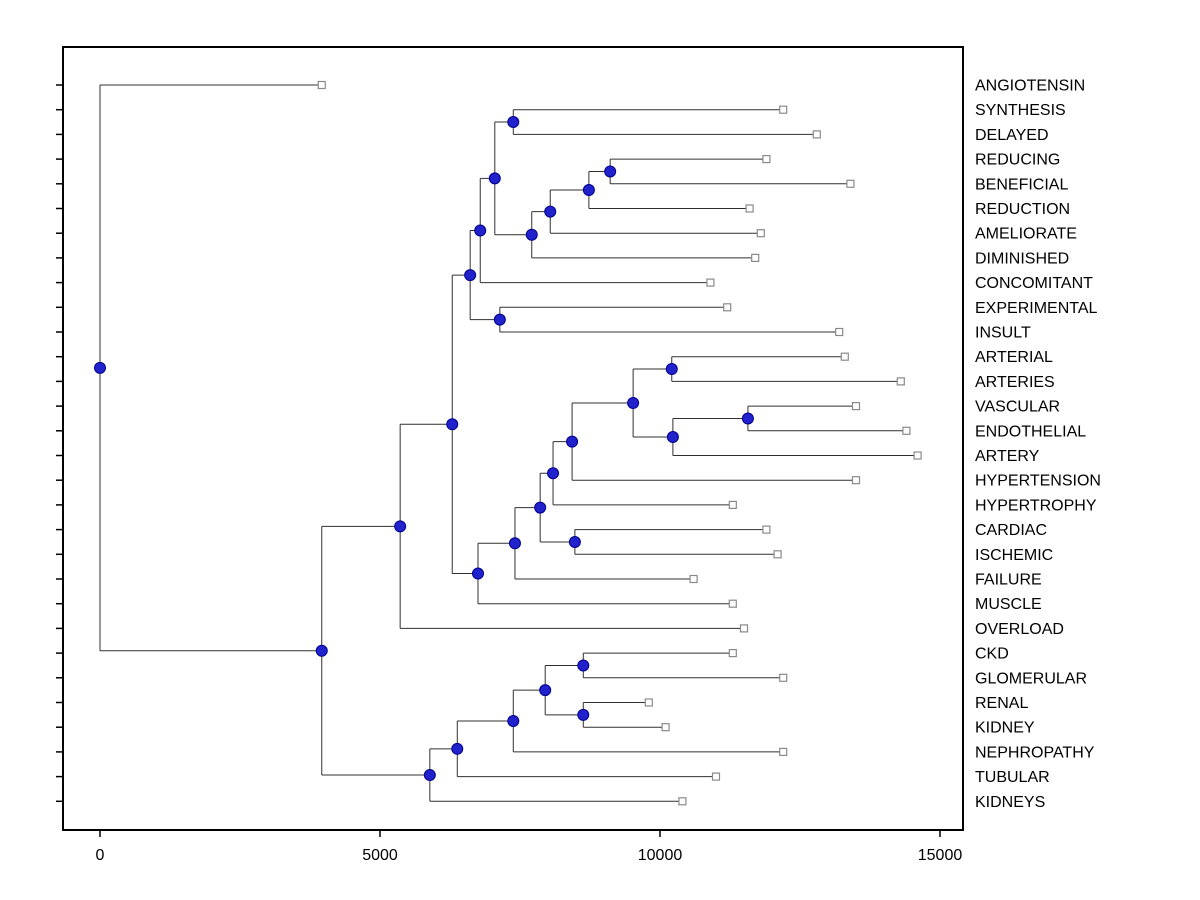 The width and height of the screenshot is (1200, 900). Describe the element at coordinates (1008, 580) in the screenshot. I see `leaf-label: FAILURE` at that location.